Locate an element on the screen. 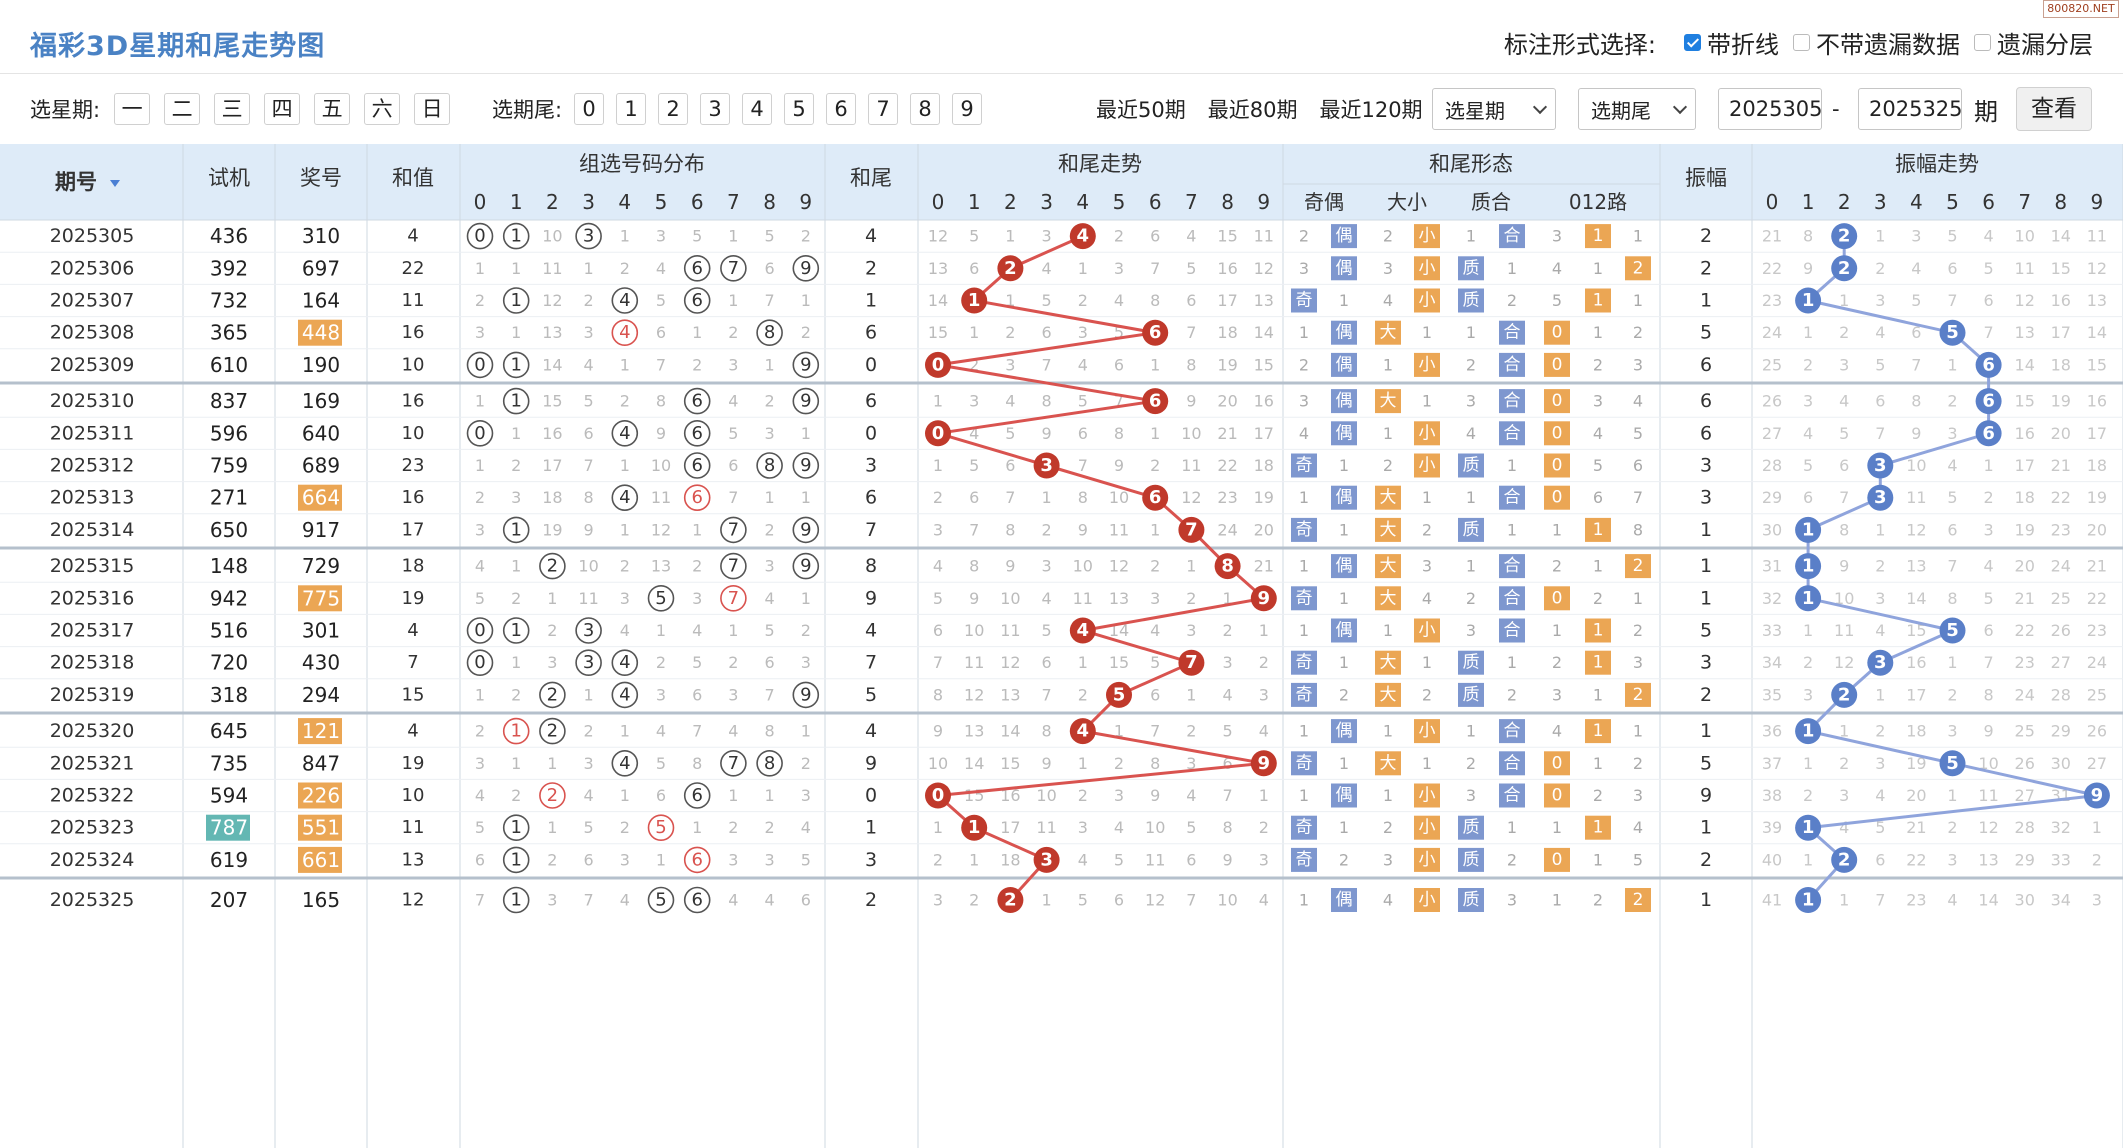 This screenshot has height=1148, width=2123. checkbox-no-omission is located at coordinates (1801, 42).